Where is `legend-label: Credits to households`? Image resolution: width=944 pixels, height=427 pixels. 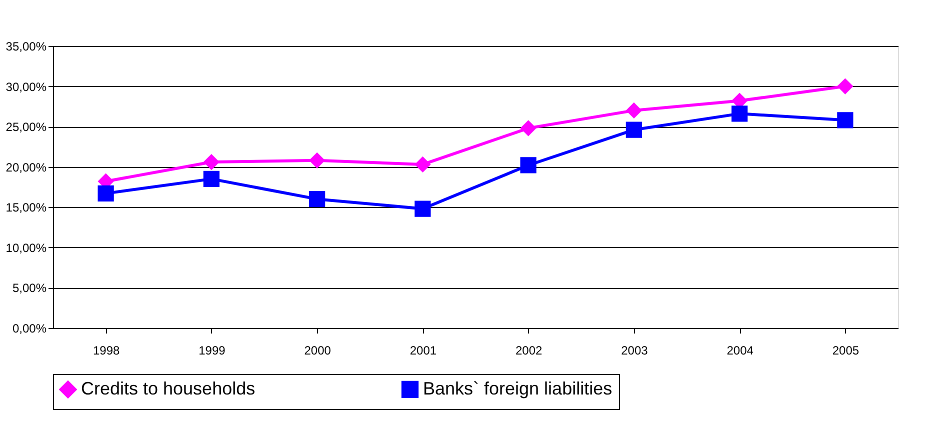
legend-label: Credits to households is located at coordinates (168, 388).